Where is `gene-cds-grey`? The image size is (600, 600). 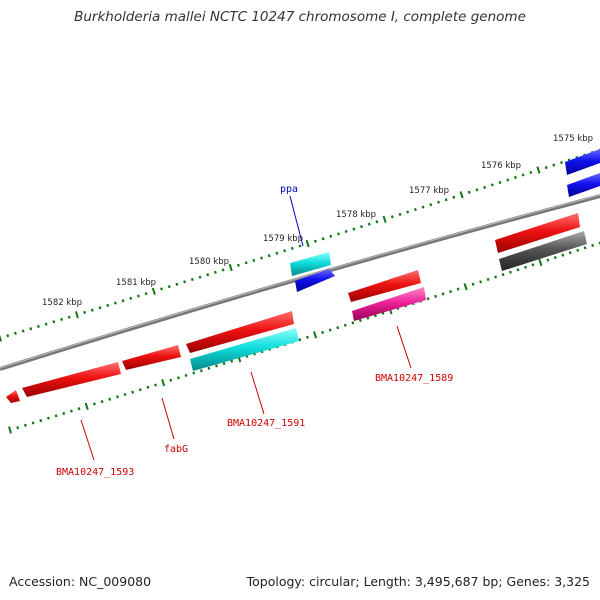 gene-cds-grey is located at coordinates (543, 251).